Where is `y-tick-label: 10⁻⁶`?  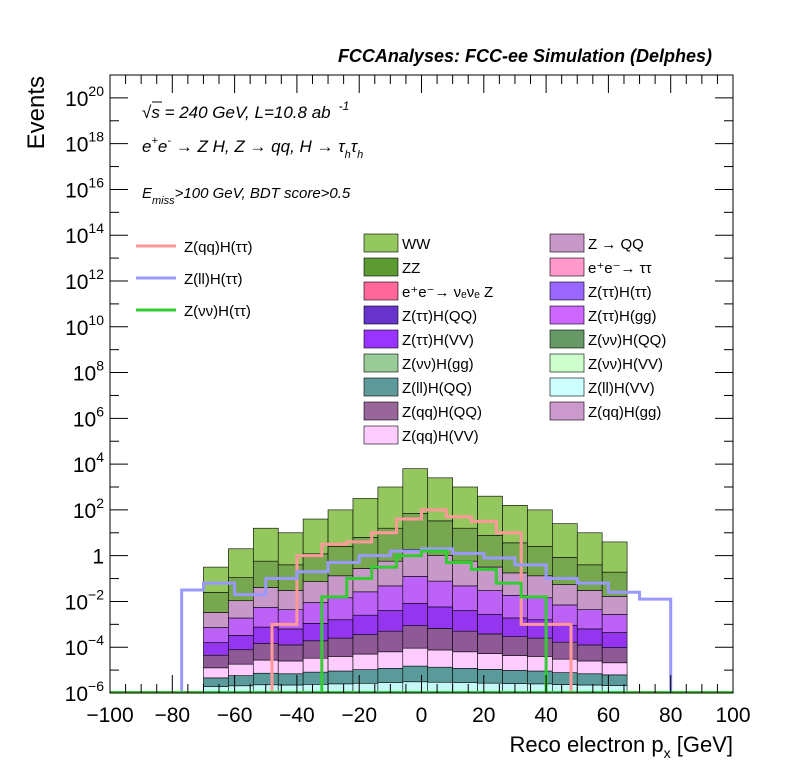
y-tick-label: 10⁻⁶ is located at coordinates (85, 692).